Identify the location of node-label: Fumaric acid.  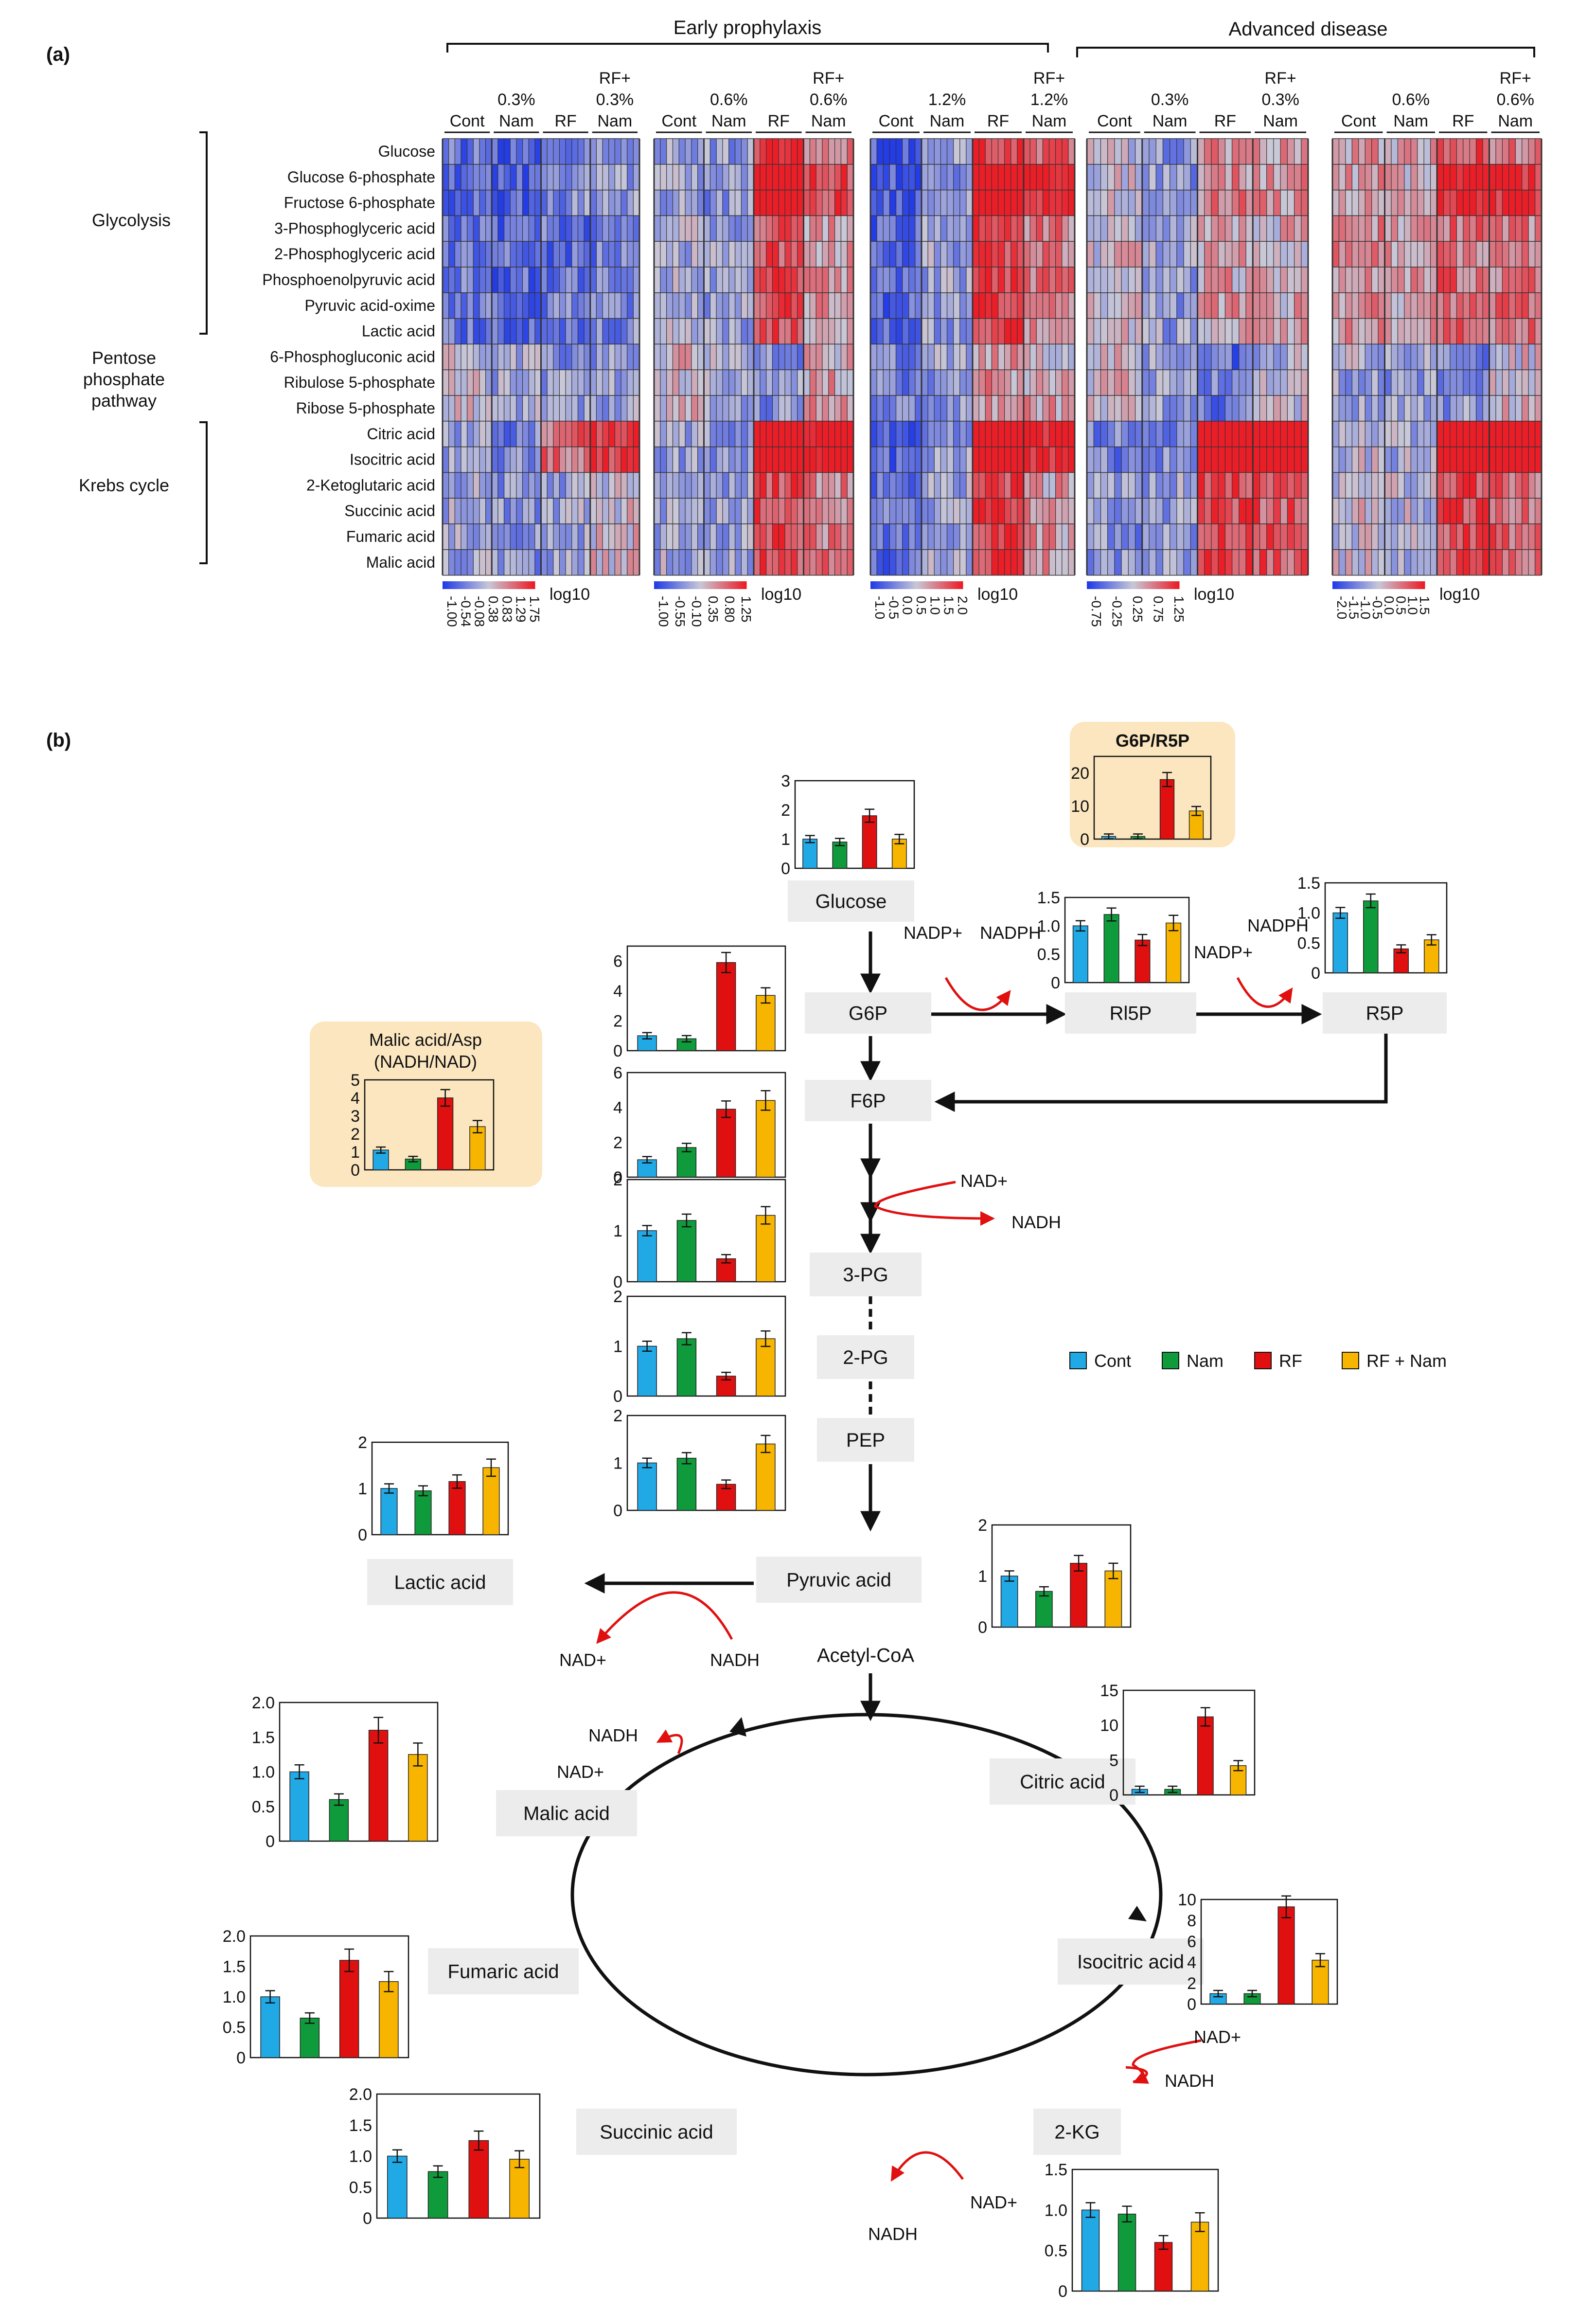
(503, 1972).